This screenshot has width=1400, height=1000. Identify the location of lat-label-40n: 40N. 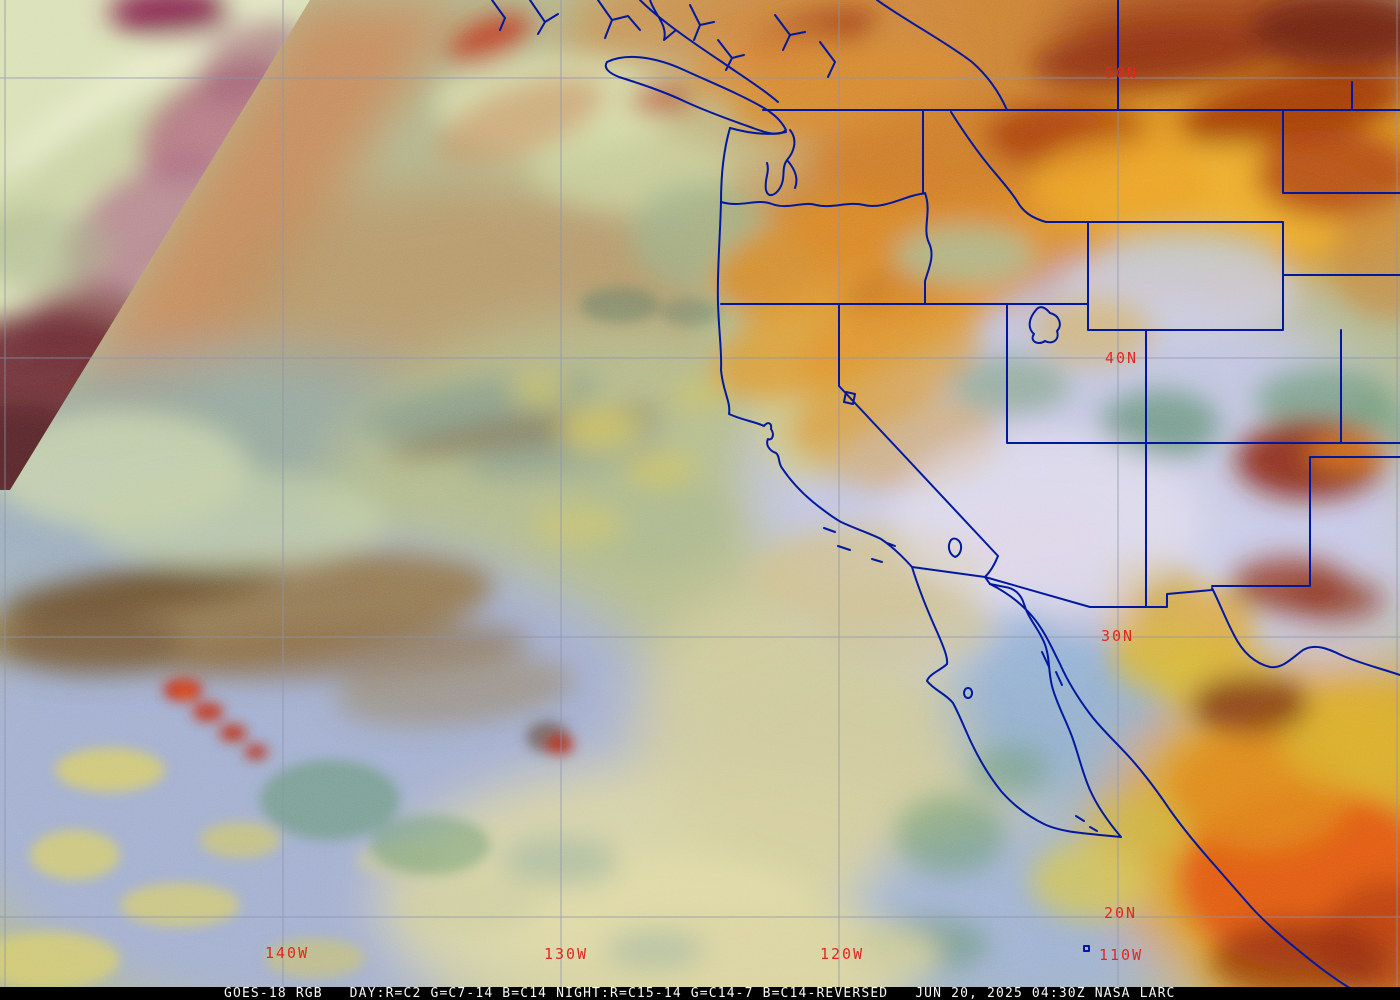
(1122, 358).